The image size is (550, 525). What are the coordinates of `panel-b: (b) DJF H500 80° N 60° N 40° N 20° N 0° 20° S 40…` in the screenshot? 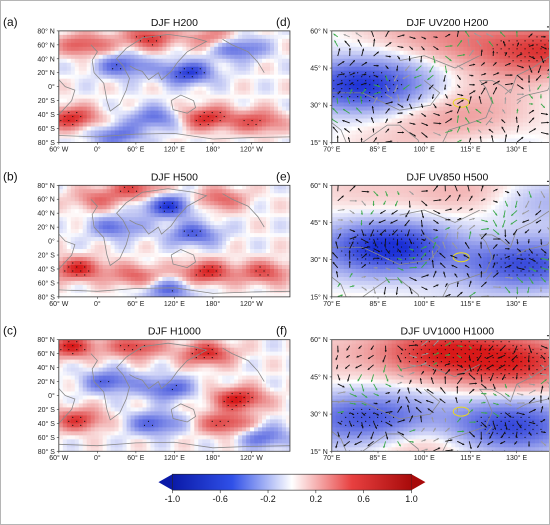 It's located at (147, 238).